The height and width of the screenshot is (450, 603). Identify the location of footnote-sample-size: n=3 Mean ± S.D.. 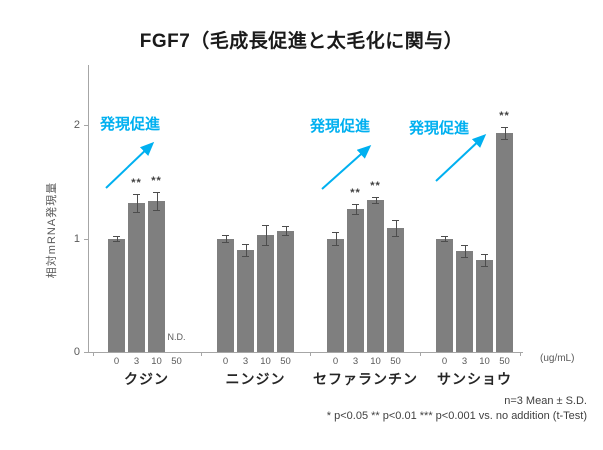
(545, 401).